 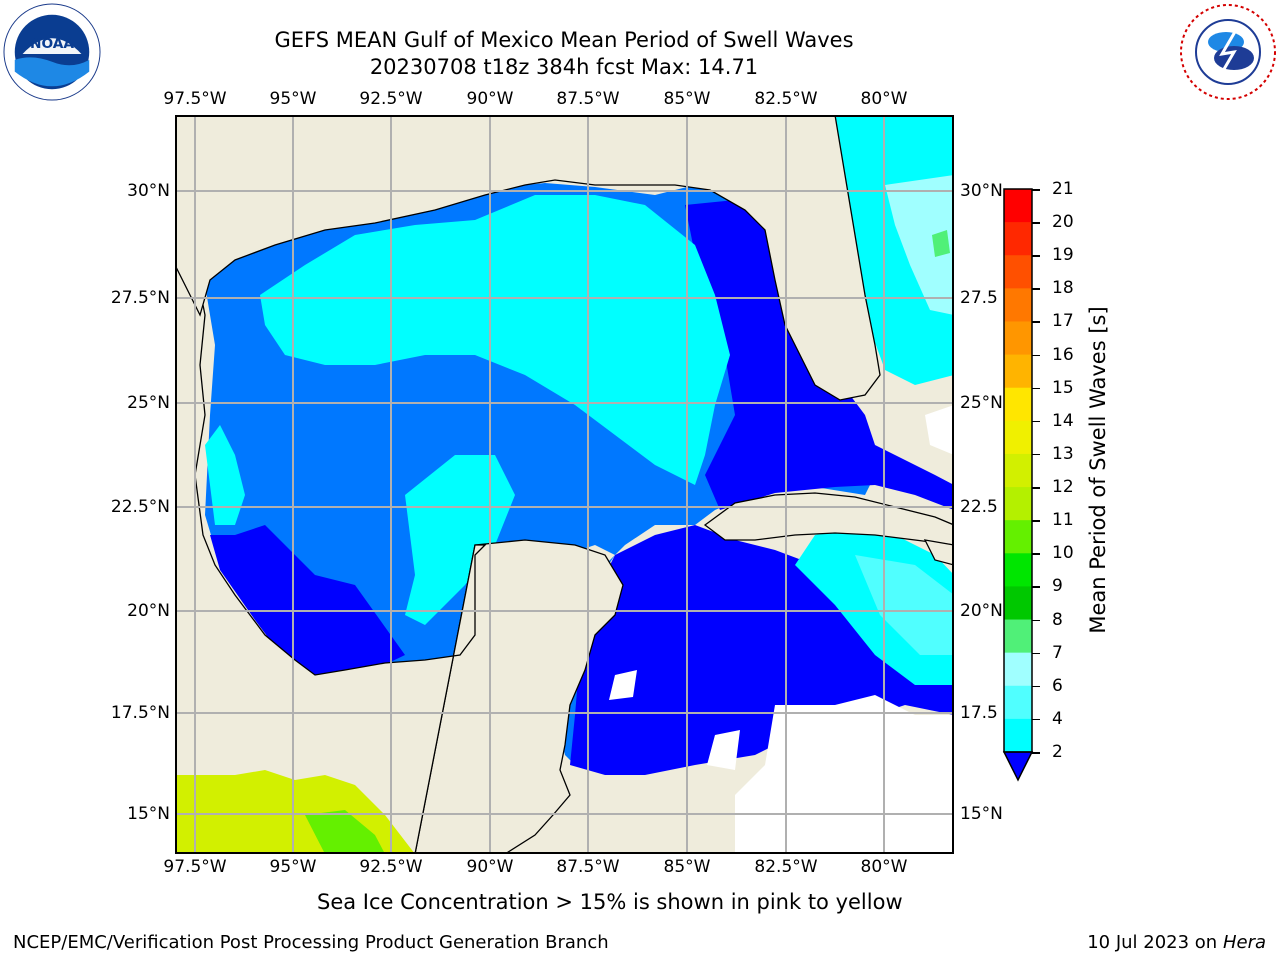 I want to click on colorbar-tick-label: 17, so click(x=1063, y=321).